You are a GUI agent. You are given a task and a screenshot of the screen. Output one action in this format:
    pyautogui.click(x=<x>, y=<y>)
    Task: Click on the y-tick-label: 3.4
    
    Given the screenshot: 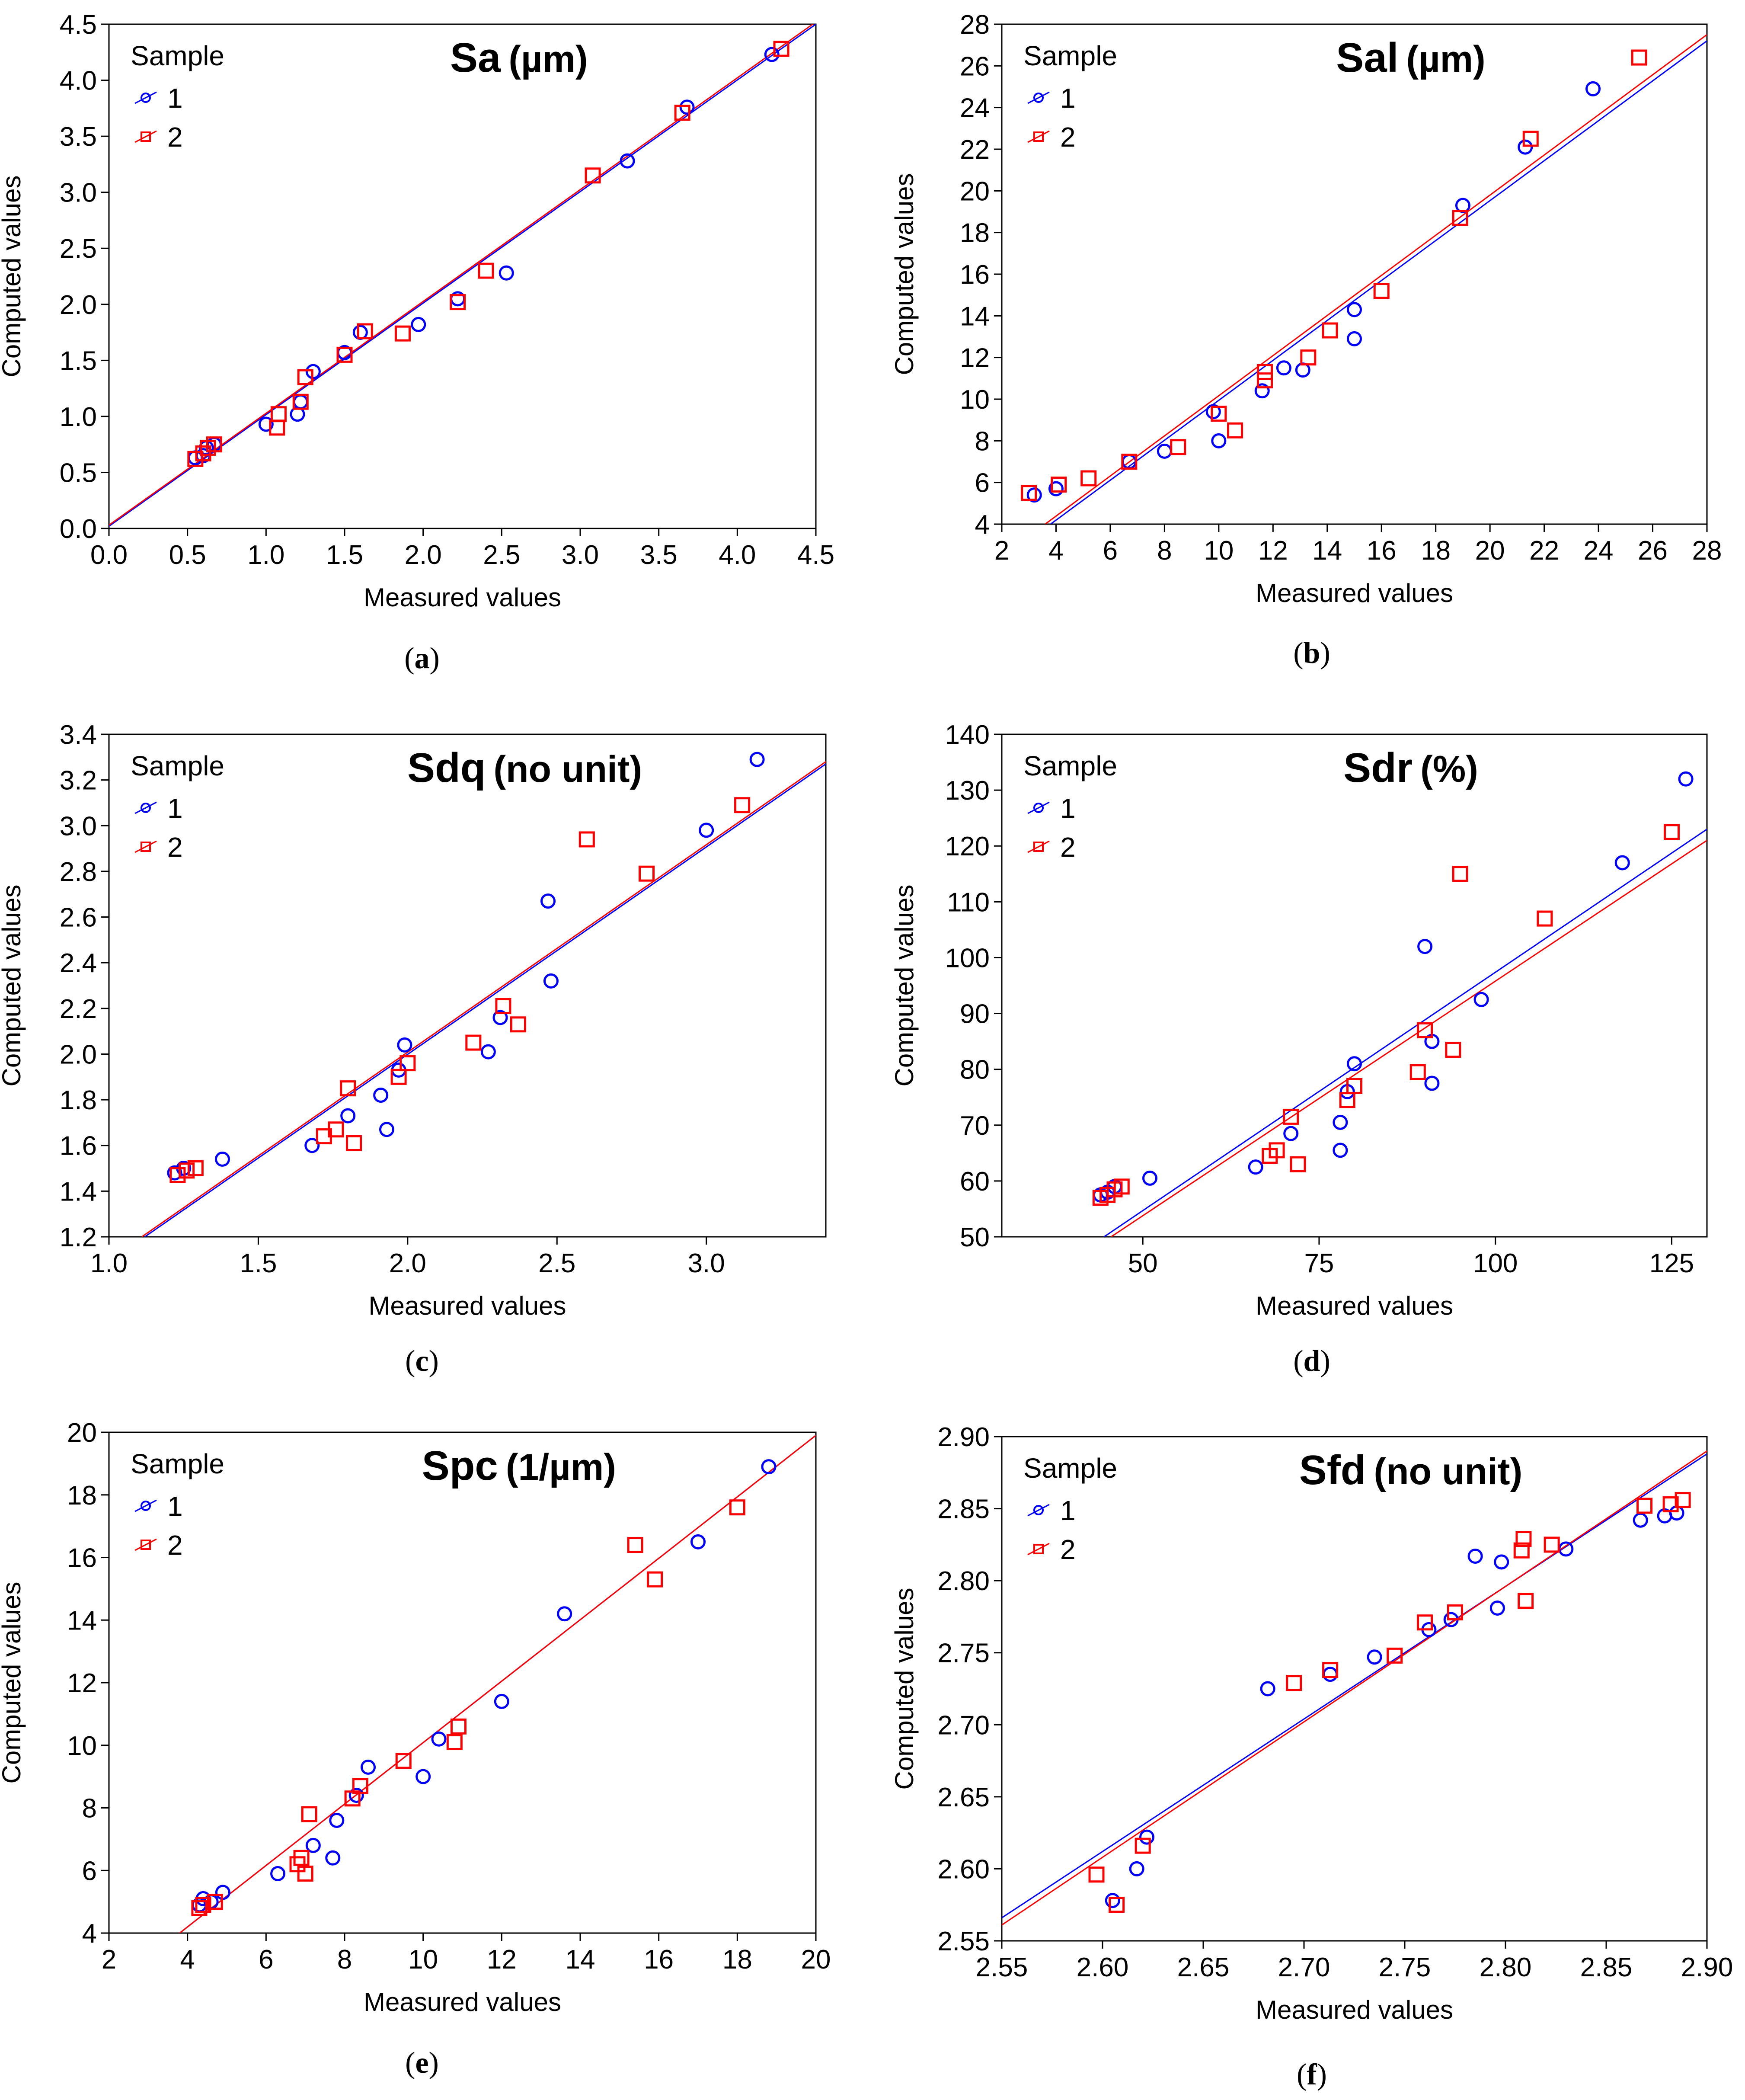 What is the action you would take?
    pyautogui.click(x=78, y=735)
    